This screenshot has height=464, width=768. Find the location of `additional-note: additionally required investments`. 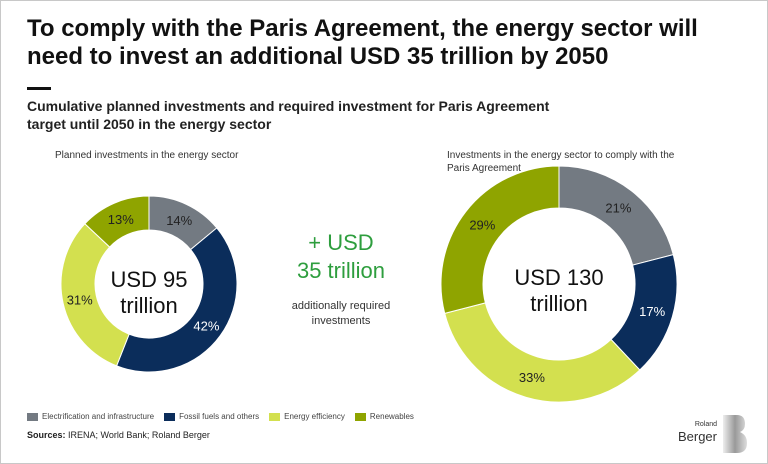

additional-note: additionally required investments is located at coordinates (341, 313).